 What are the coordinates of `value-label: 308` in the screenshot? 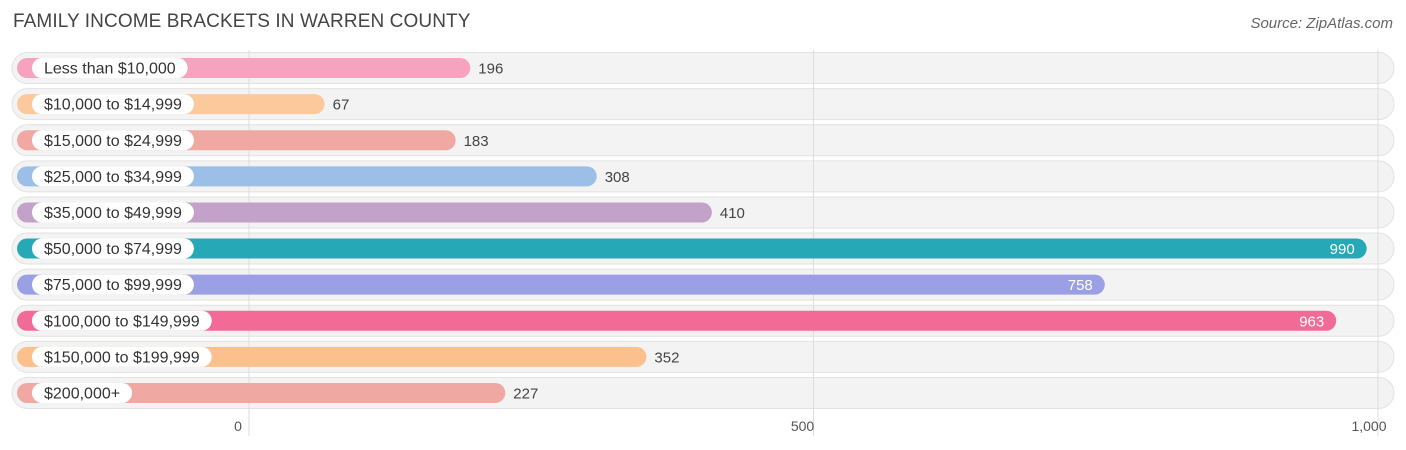 It's located at (617, 177).